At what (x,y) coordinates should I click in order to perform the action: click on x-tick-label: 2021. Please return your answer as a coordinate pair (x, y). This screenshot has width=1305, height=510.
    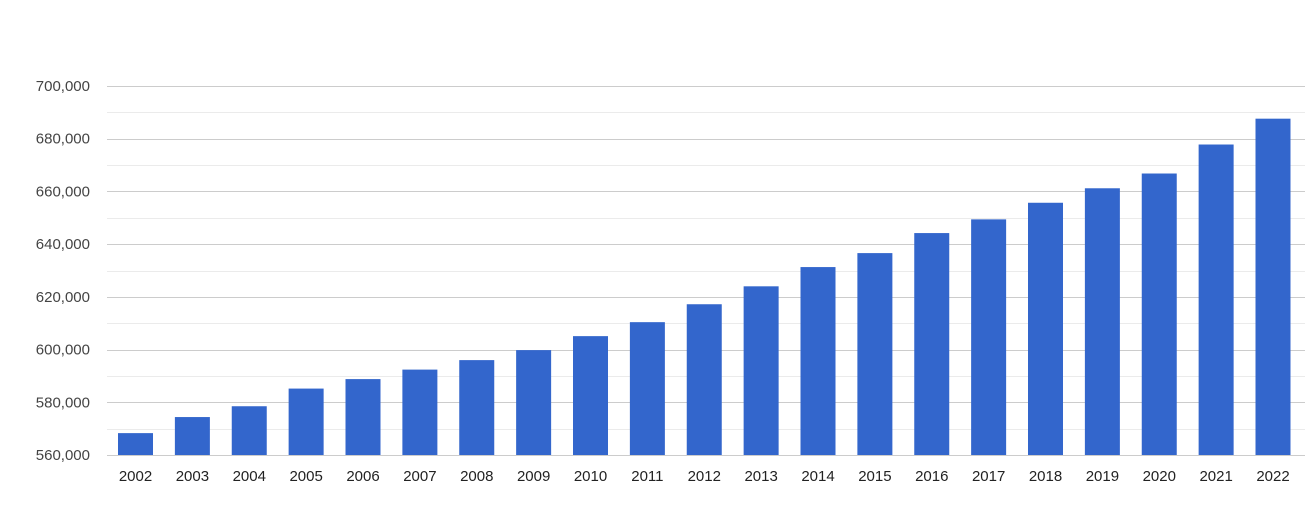
    Looking at the image, I should click on (1215, 476).